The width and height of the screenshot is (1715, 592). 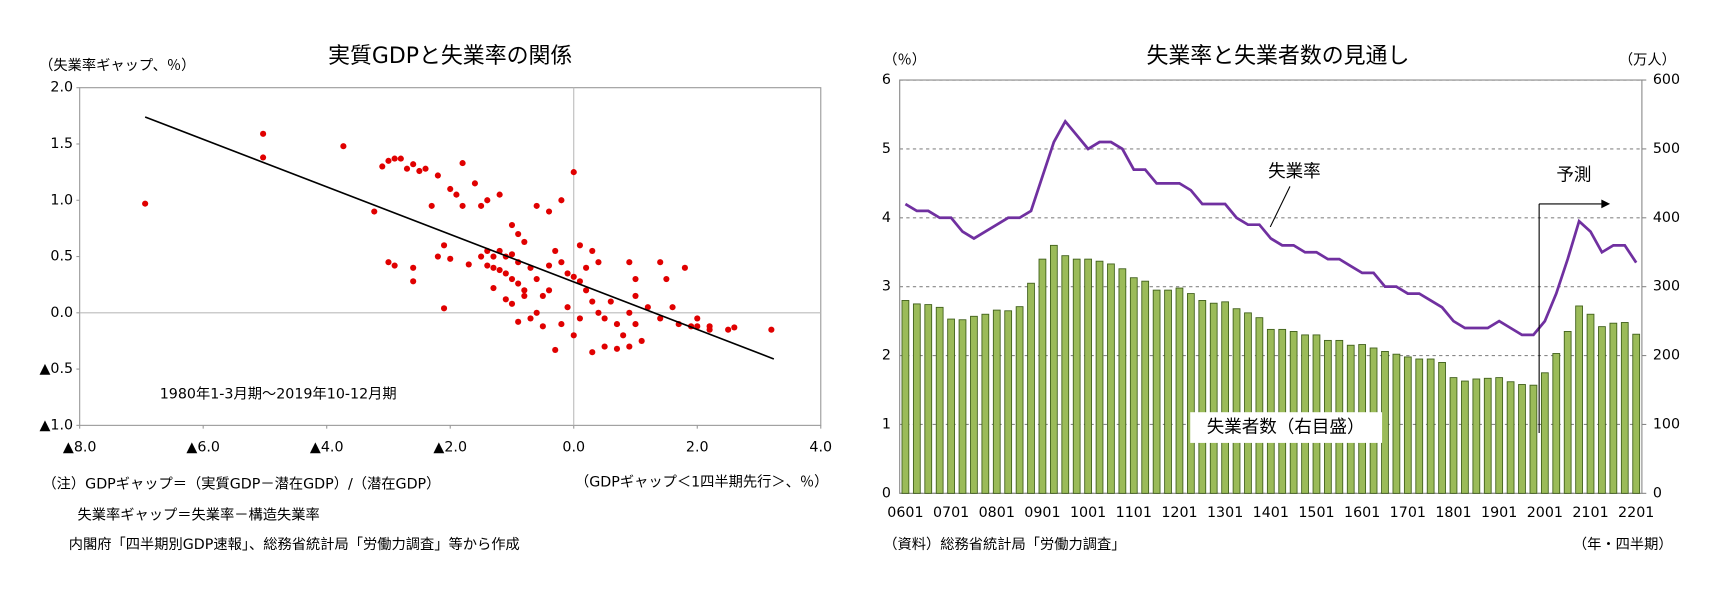 What do you see at coordinates (1286, 427) in the screenshot?
I see `legend-bg` at bounding box center [1286, 427].